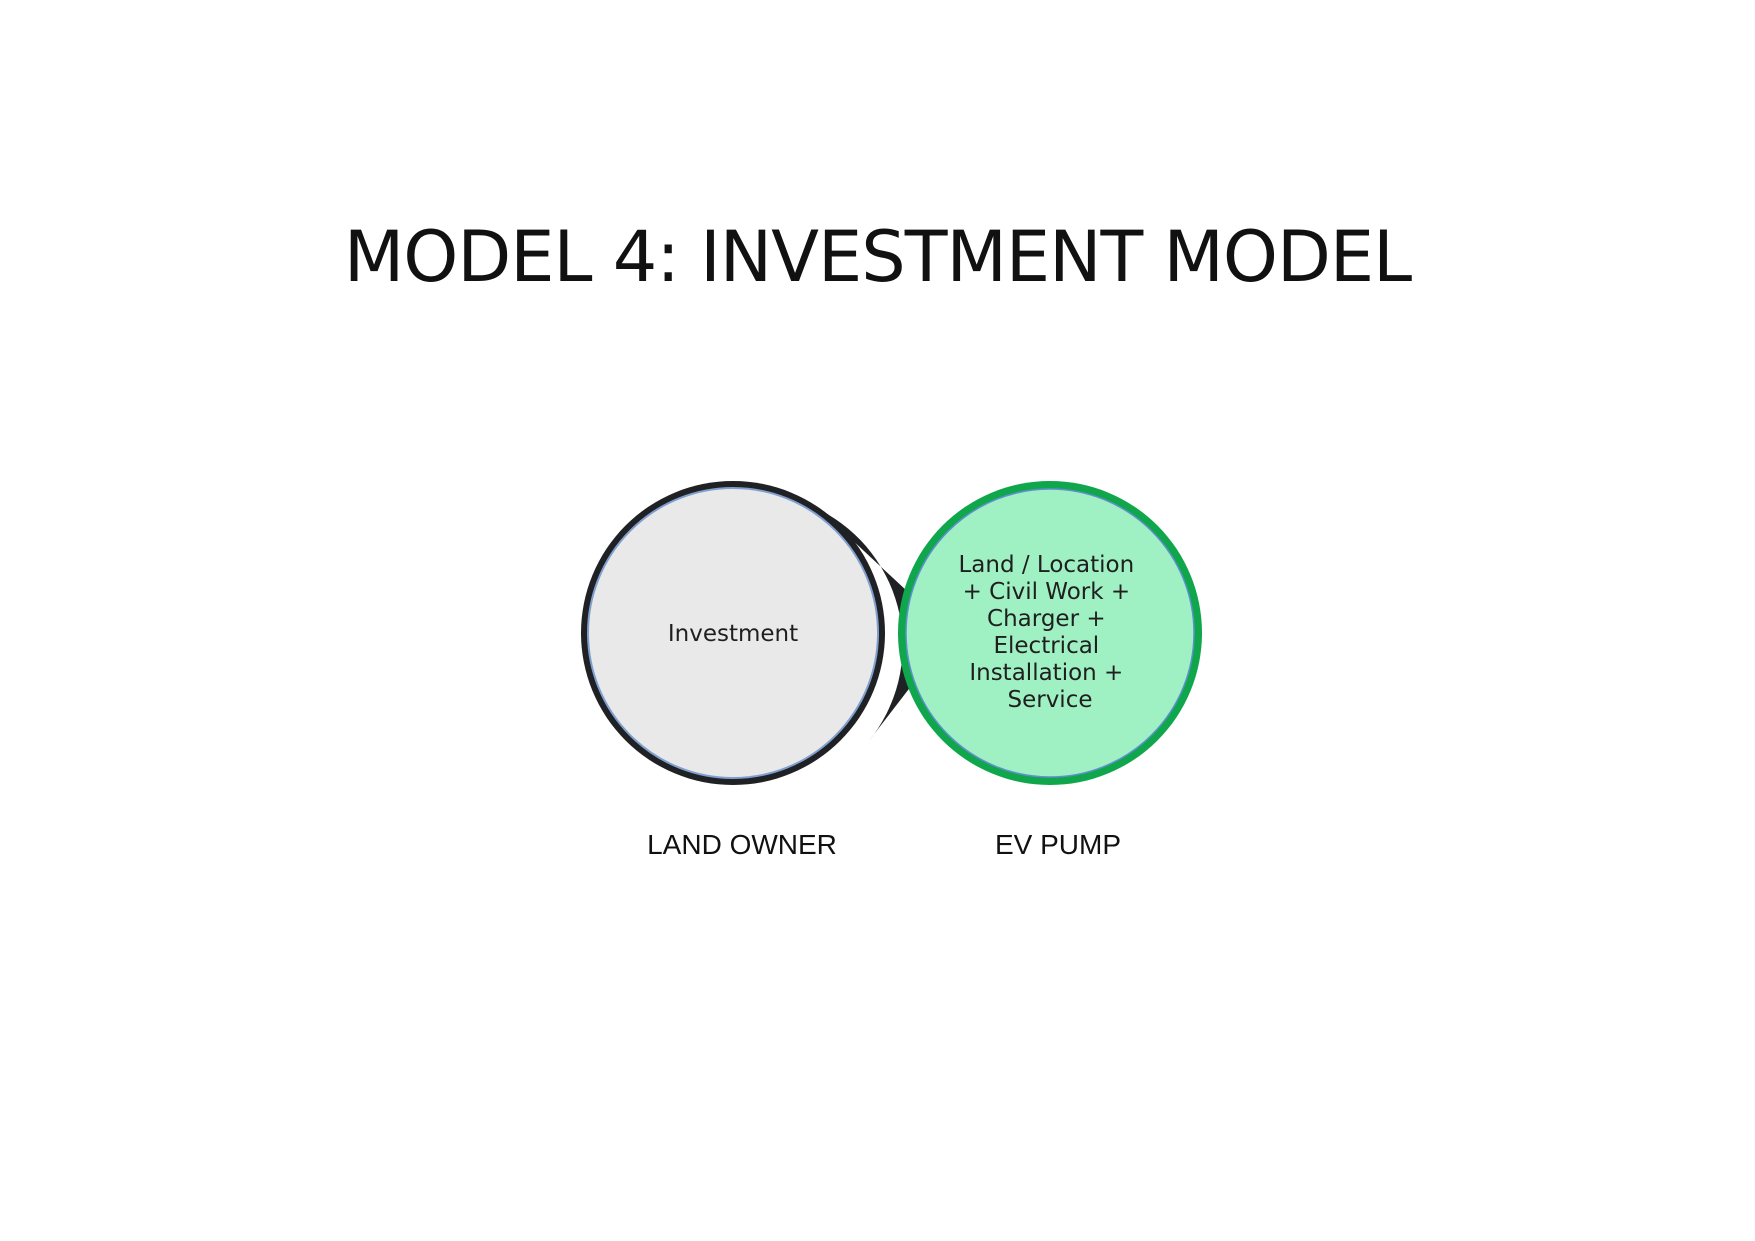 The height and width of the screenshot is (1241, 1755). I want to click on investment-label: Investment, so click(733, 634).